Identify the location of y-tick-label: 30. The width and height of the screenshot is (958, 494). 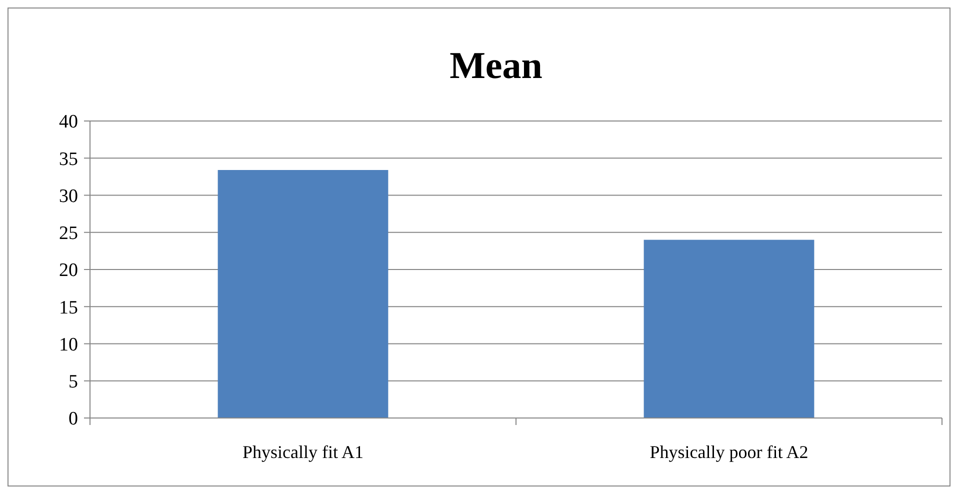
(68, 196).